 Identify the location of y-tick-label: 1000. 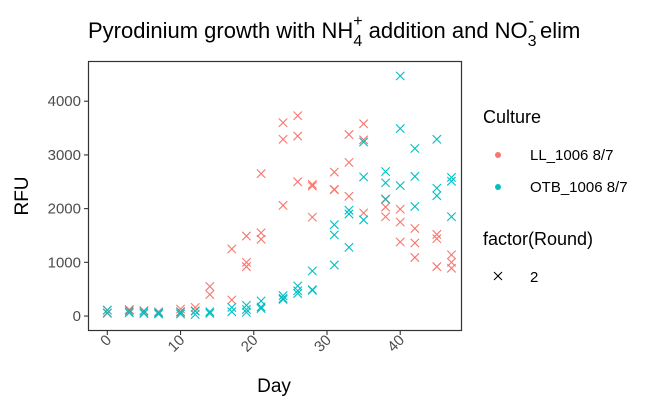
(64, 262).